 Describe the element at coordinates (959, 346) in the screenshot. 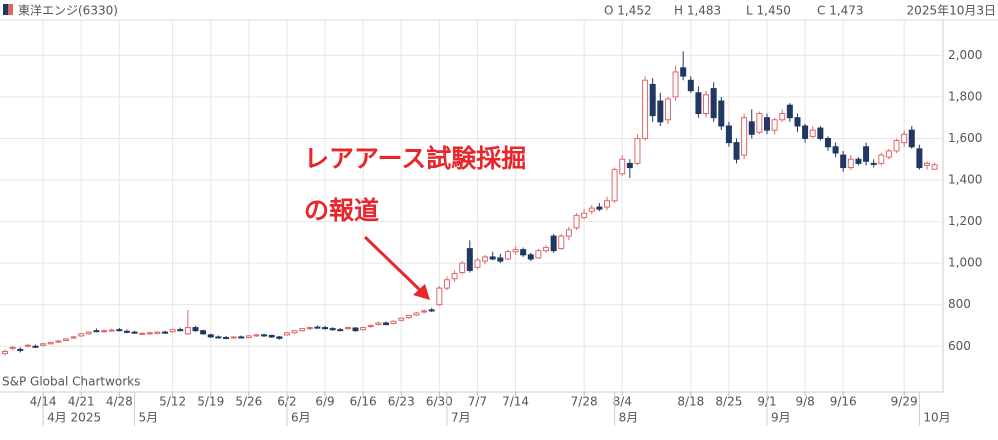

I see `y-tick-label: 600` at that location.